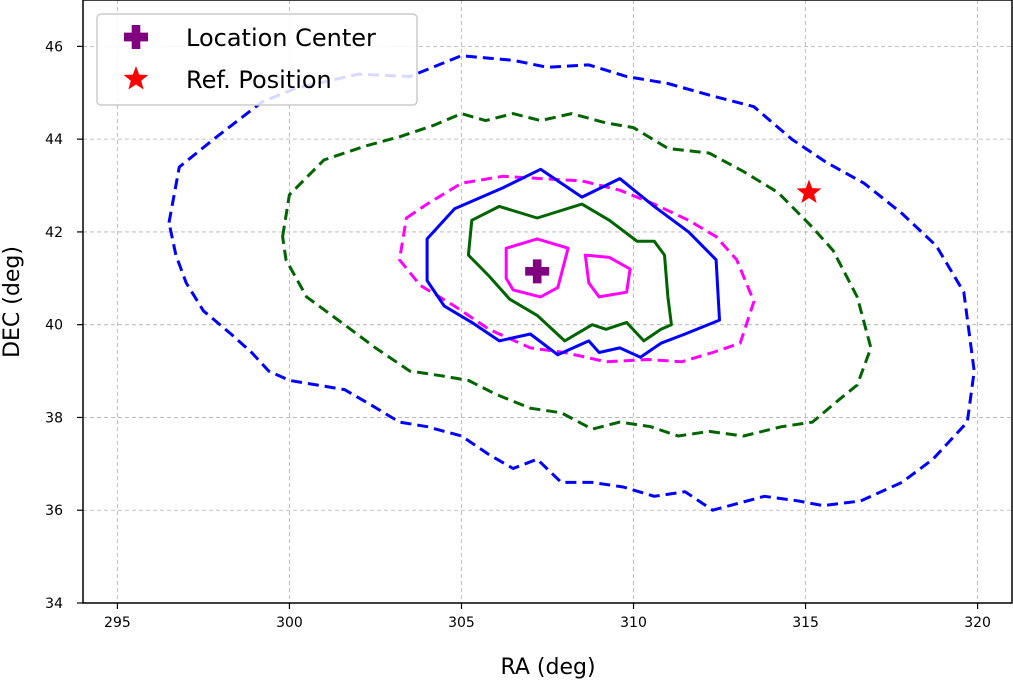  What do you see at coordinates (809, 191) in the screenshot?
I see `ref-position-marker` at bounding box center [809, 191].